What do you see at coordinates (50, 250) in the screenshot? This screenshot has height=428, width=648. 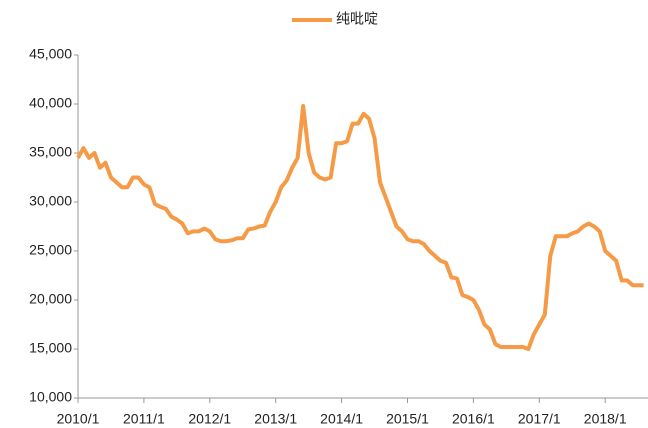 I see `y-tick-label: 25,000` at bounding box center [50, 250].